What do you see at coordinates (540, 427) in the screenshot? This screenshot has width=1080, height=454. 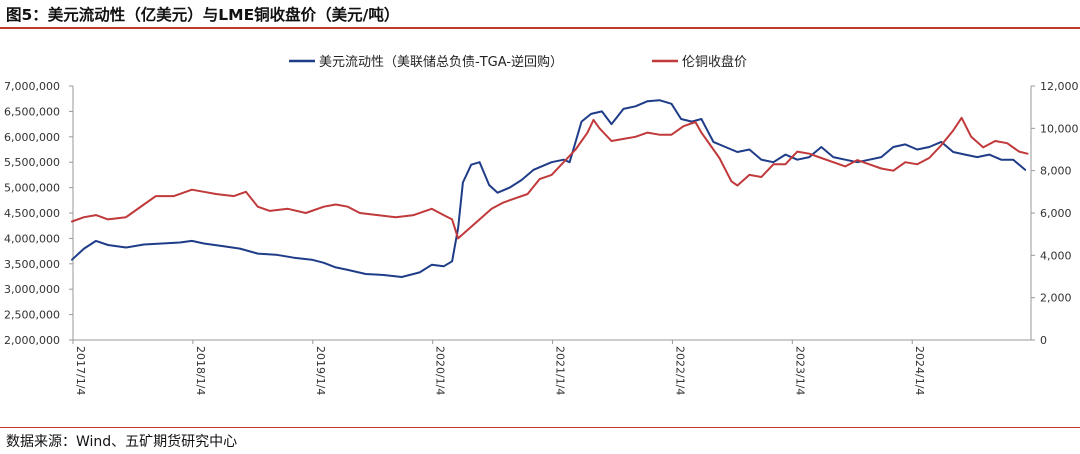 I see `source-divider` at bounding box center [540, 427].